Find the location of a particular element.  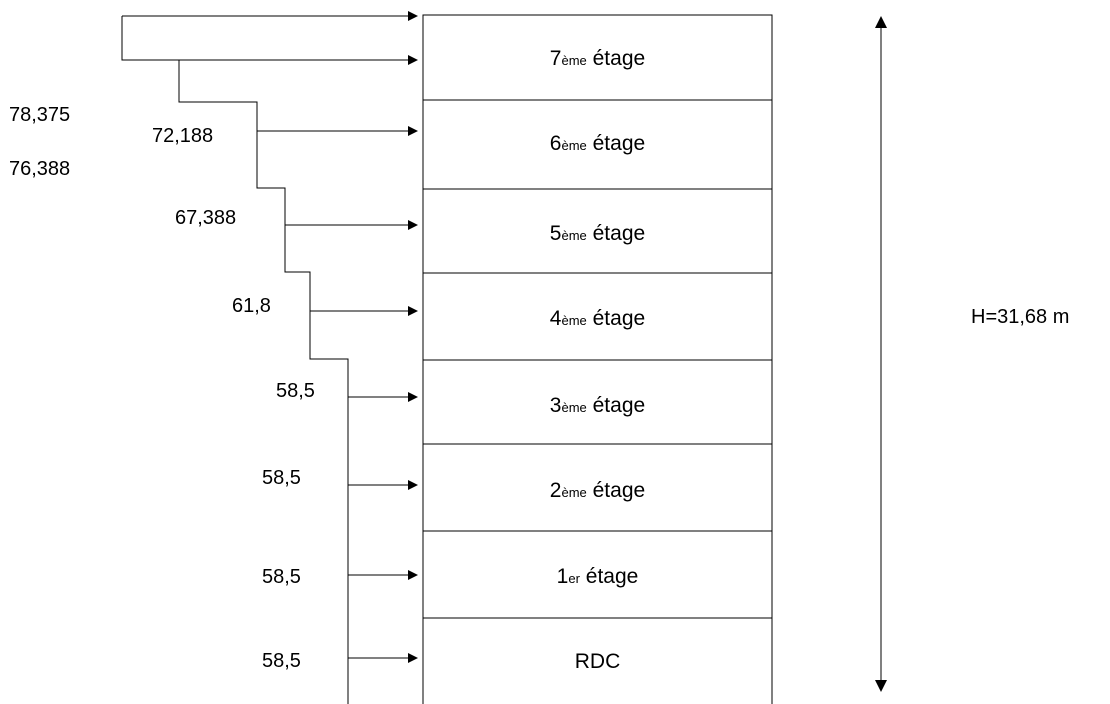

floor-label-4: 4ème étage is located at coordinates (597, 318).